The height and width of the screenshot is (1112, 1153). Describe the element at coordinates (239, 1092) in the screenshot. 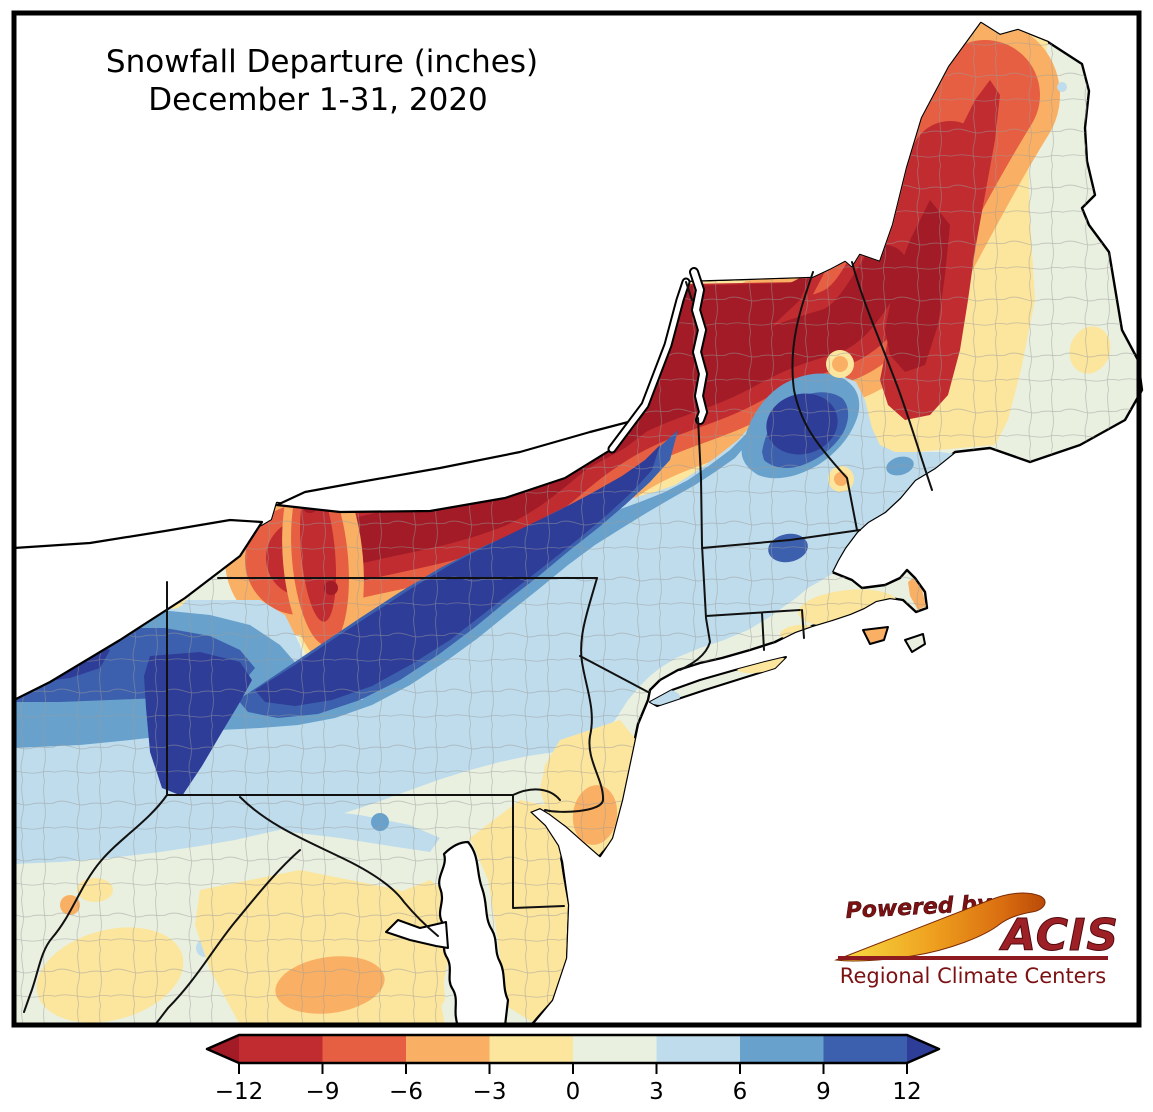

I see `tick-label: −12` at that location.